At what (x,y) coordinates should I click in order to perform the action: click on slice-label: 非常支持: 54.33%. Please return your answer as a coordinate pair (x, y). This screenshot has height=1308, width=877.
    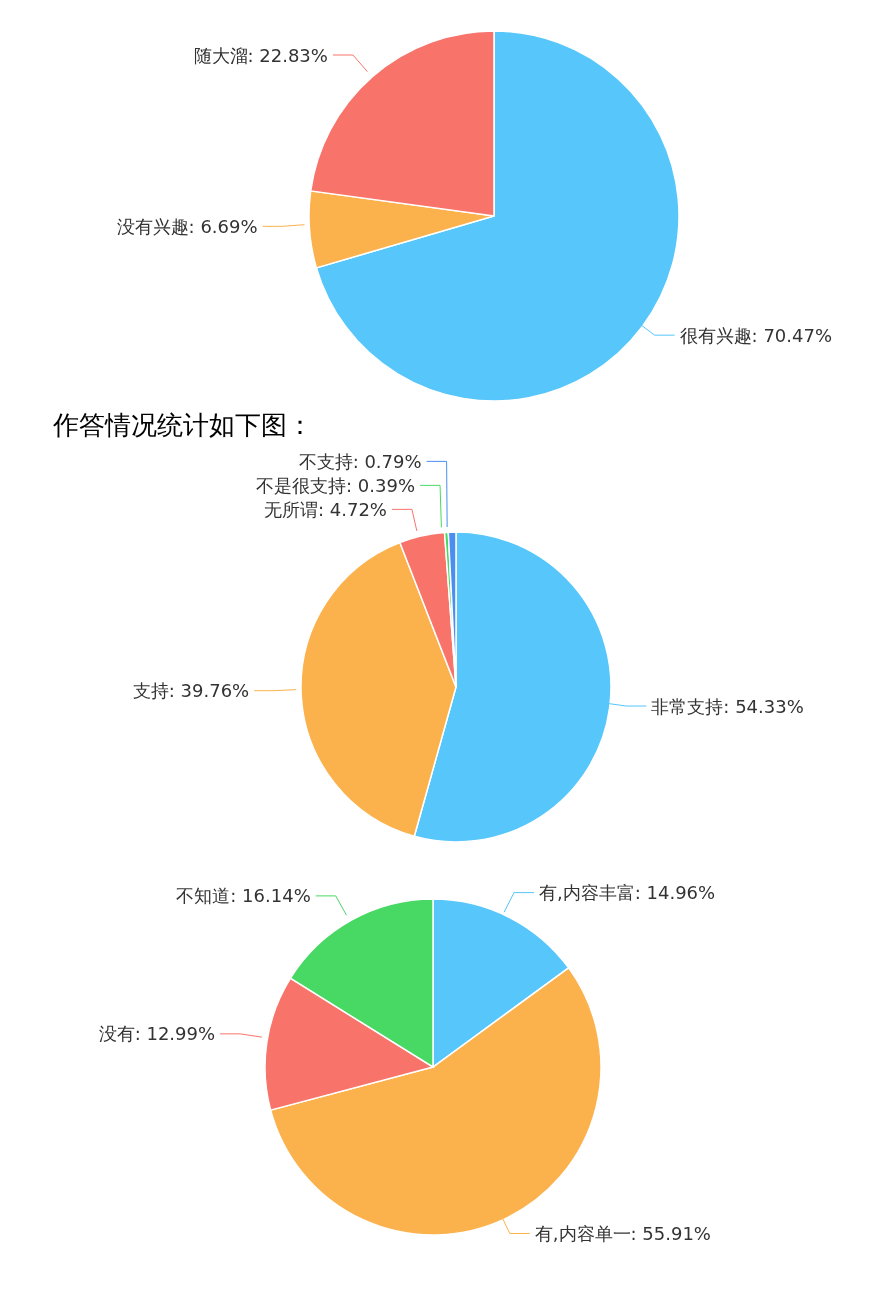
    Looking at the image, I should click on (727, 706).